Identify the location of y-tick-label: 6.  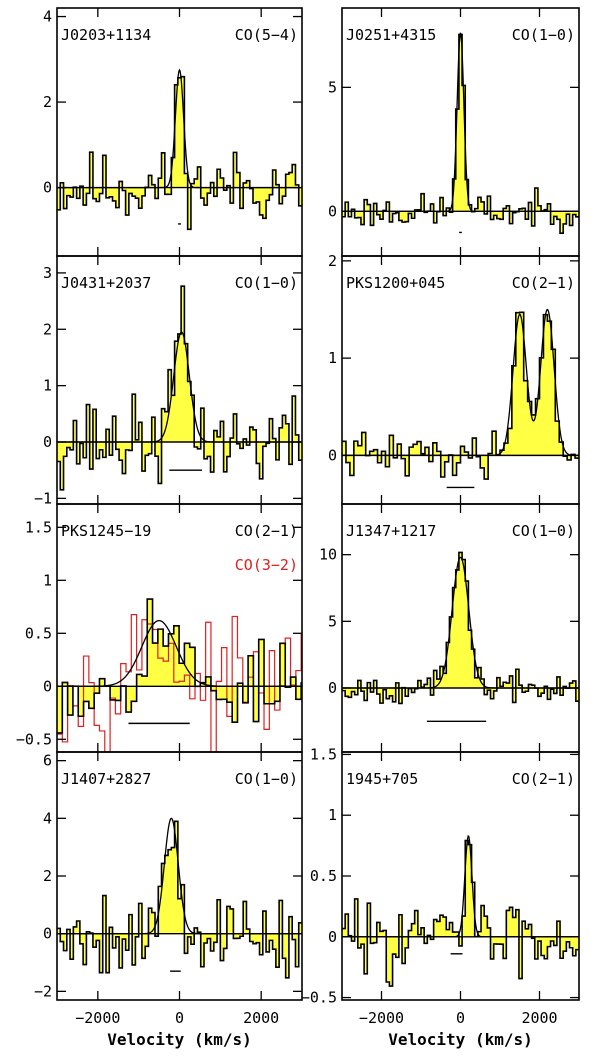
(47, 761).